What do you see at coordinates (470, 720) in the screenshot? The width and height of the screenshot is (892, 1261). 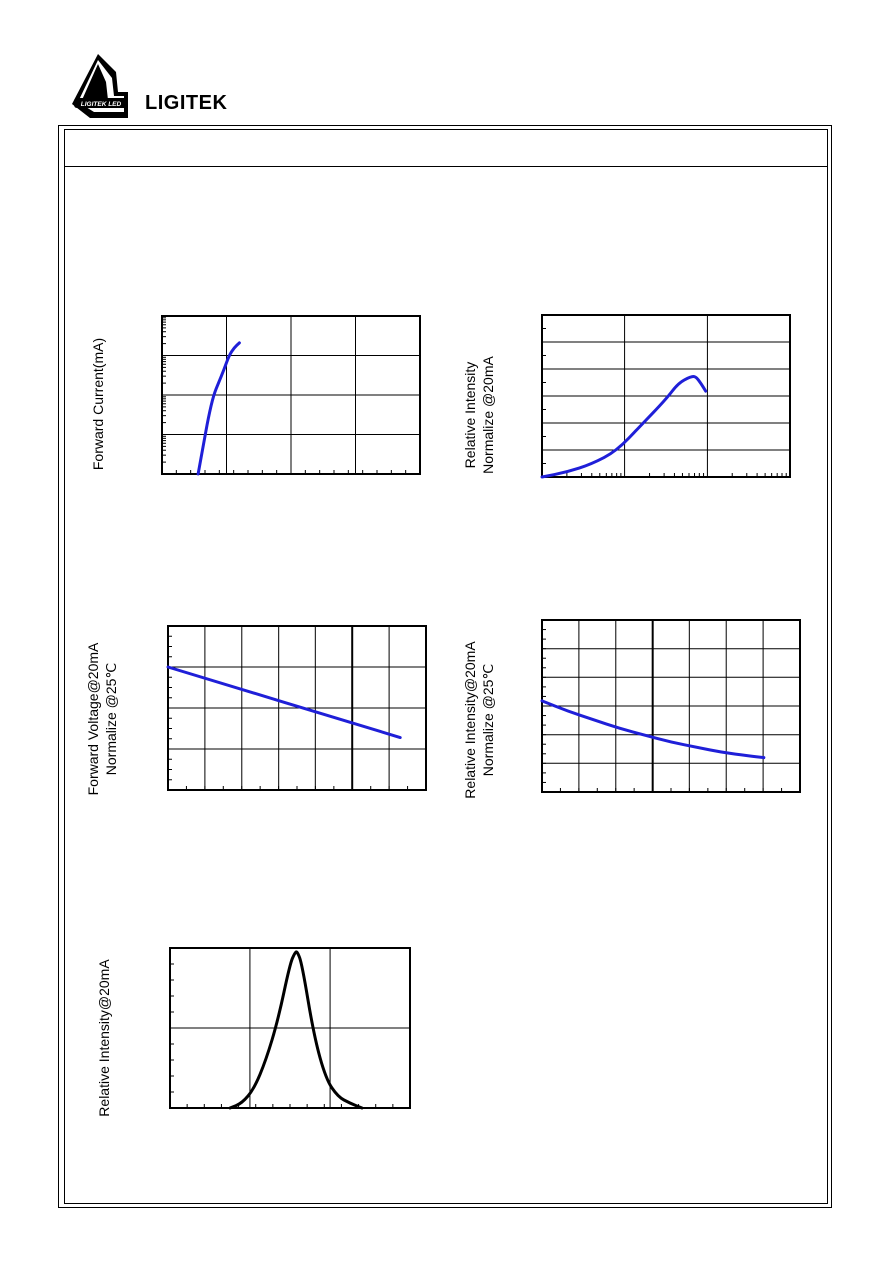 I see `chart4-ylabel-line1: Relative Intensity@20mA` at bounding box center [470, 720].